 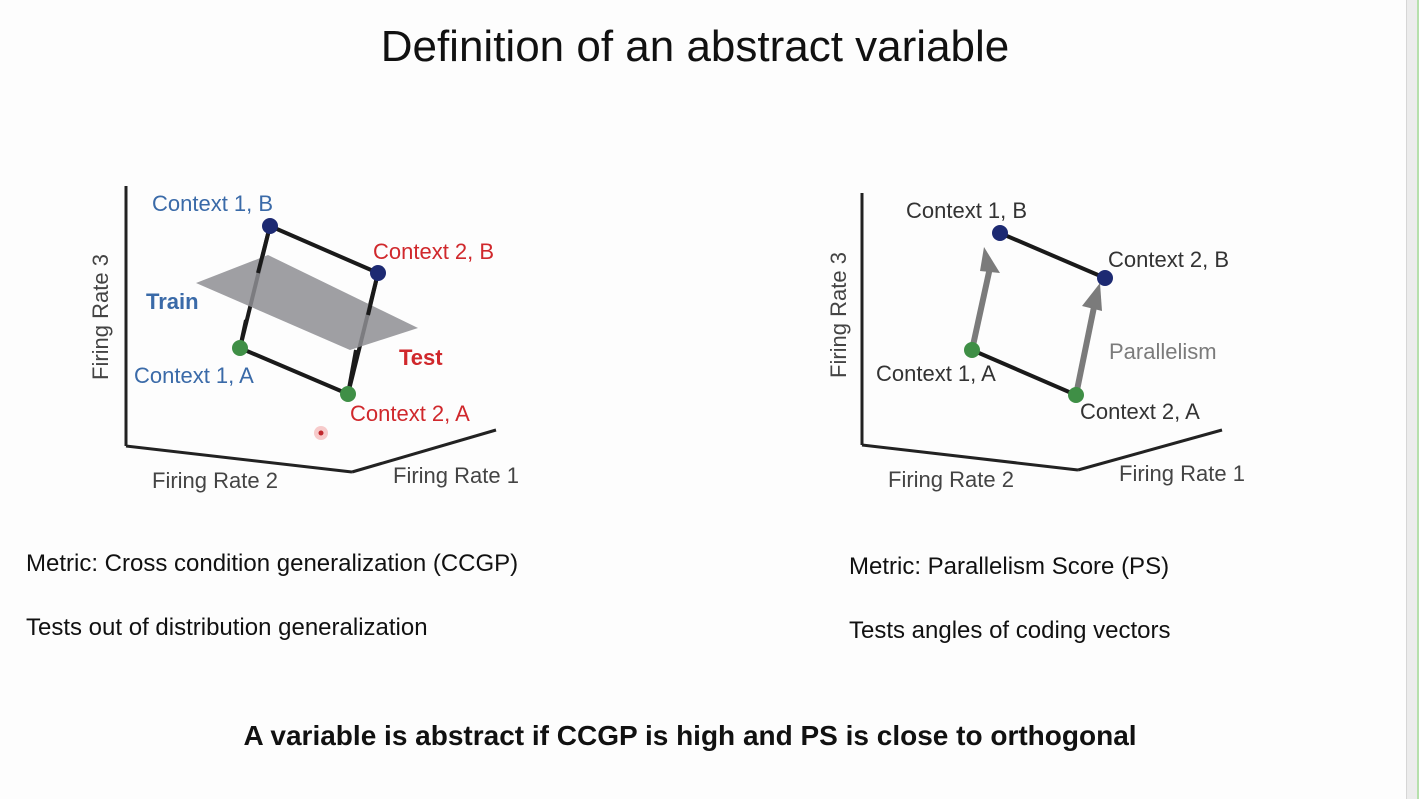 I want to click on coding-vector-arrows, so click(x=1035, y=321).